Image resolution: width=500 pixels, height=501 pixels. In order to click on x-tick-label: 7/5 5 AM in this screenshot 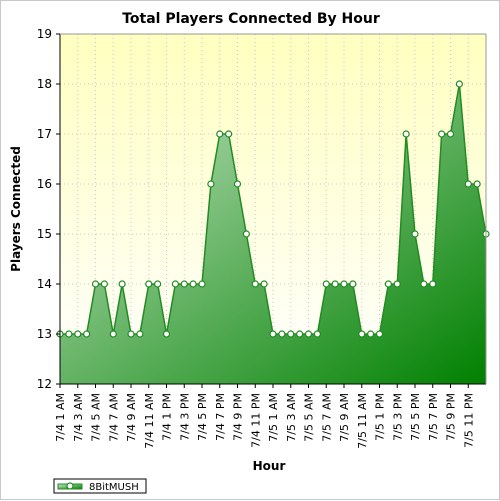, I will do `click(309, 417)`.